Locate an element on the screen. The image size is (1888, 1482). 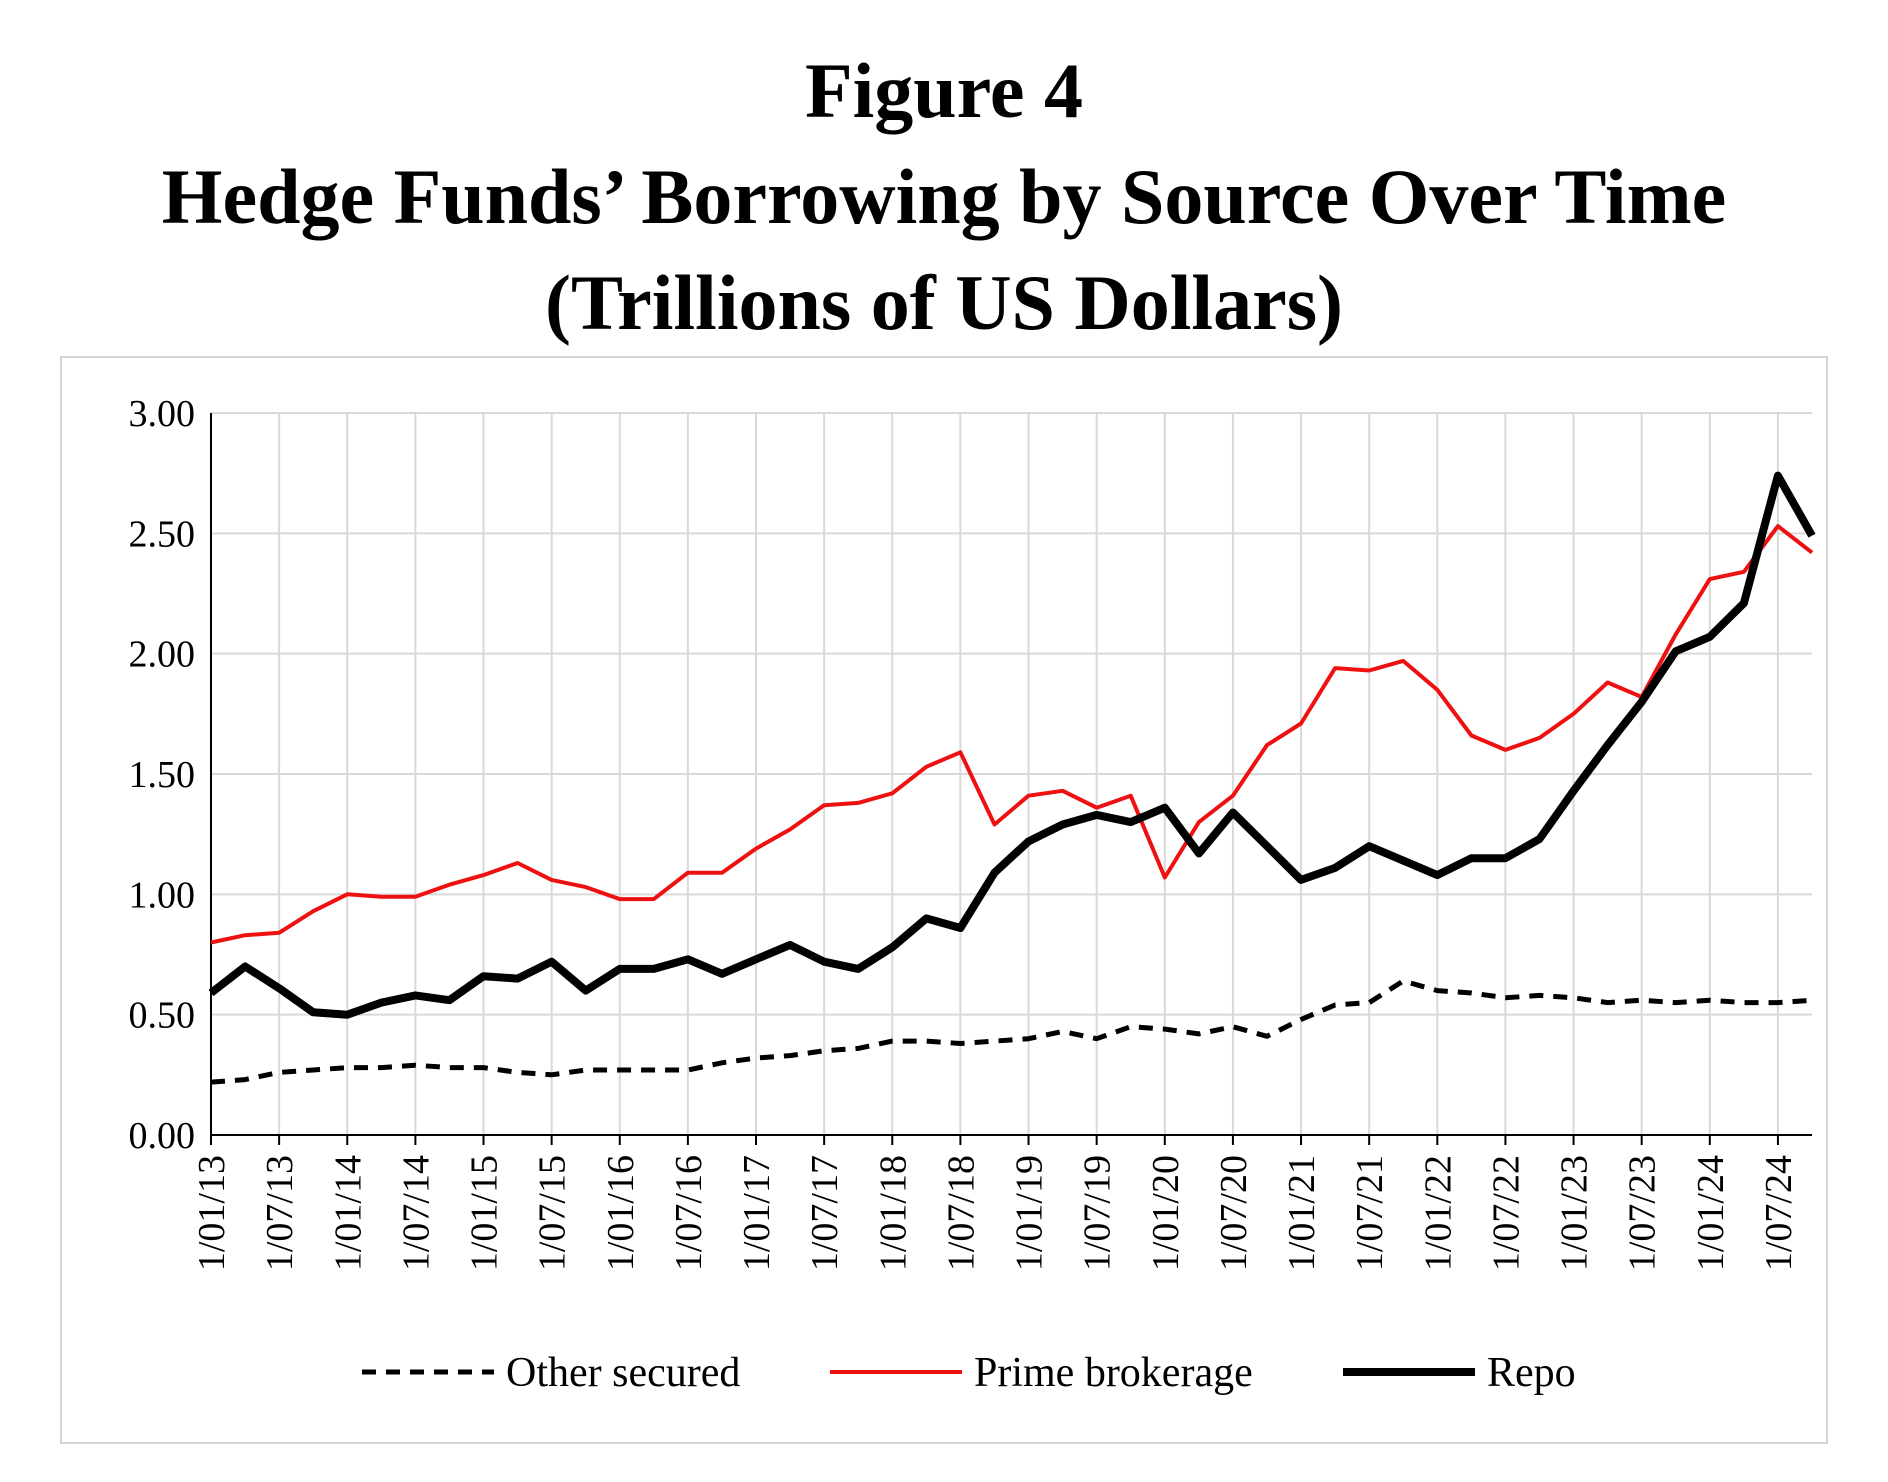
x-tick-label: 1/01/23 is located at coordinates (1575, 1213).